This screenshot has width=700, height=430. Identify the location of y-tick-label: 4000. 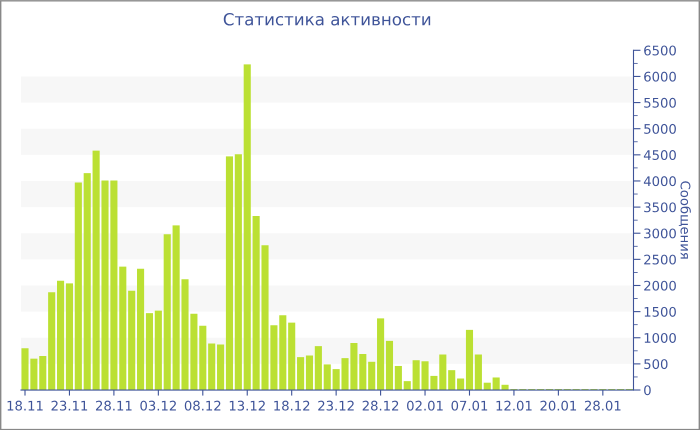
(660, 181).